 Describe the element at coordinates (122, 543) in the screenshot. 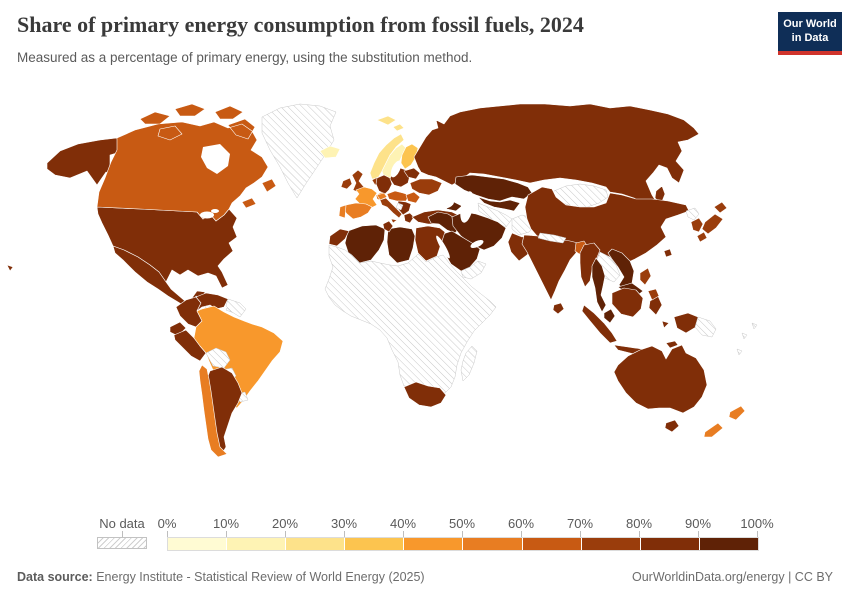

I see `legend-no-data-swatch` at that location.